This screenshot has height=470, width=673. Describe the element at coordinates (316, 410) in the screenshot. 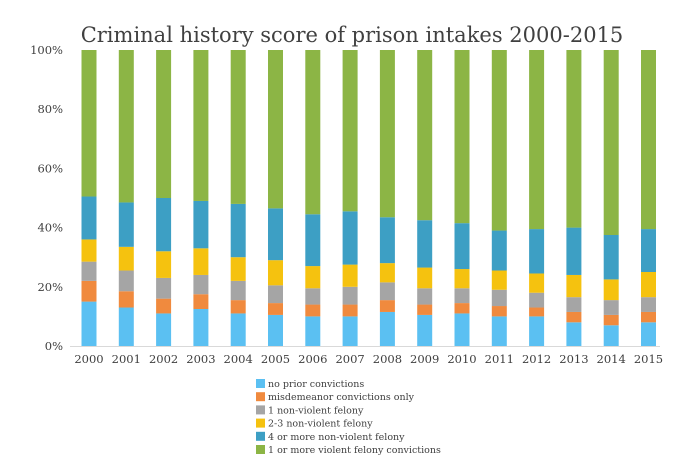

I see `legend-label: 1 non-violent felony` at that location.